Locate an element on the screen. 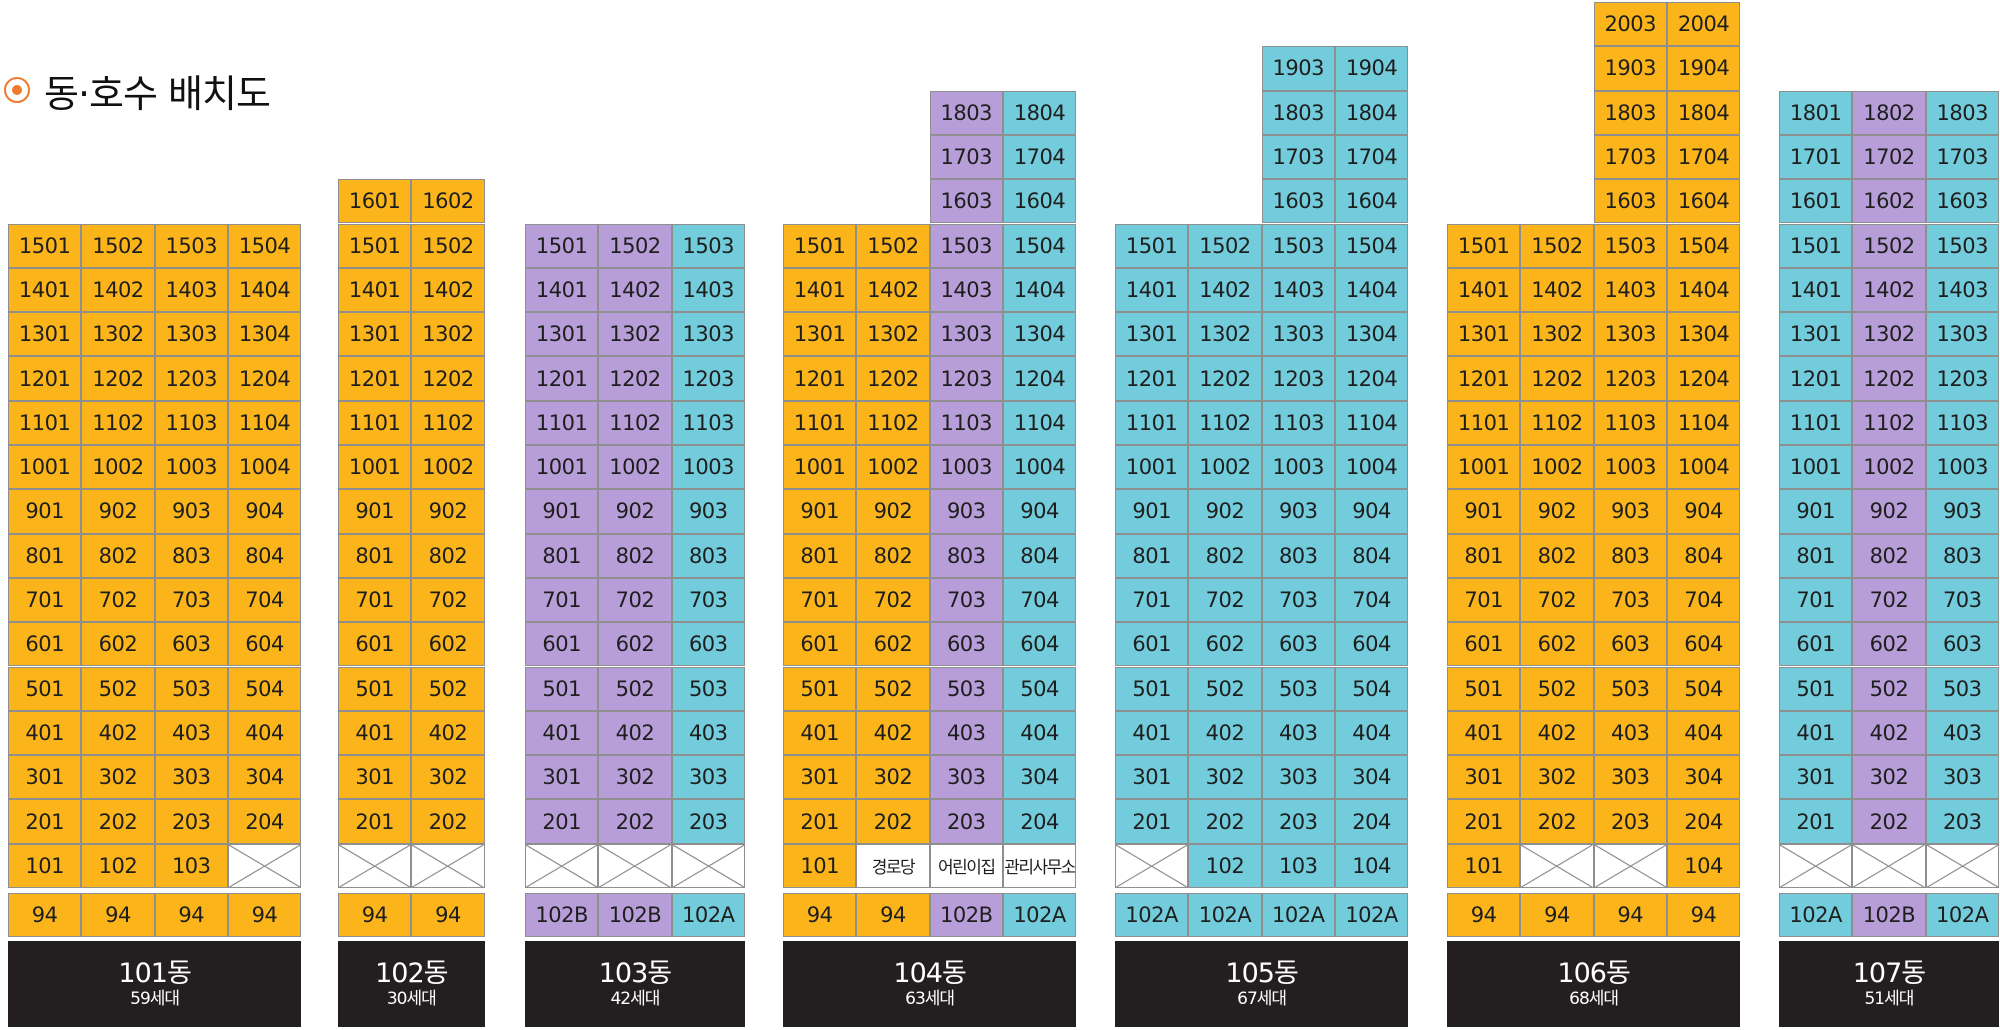 The height and width of the screenshot is (1030, 2000). unit-cell: 2003 is located at coordinates (1630, 24).